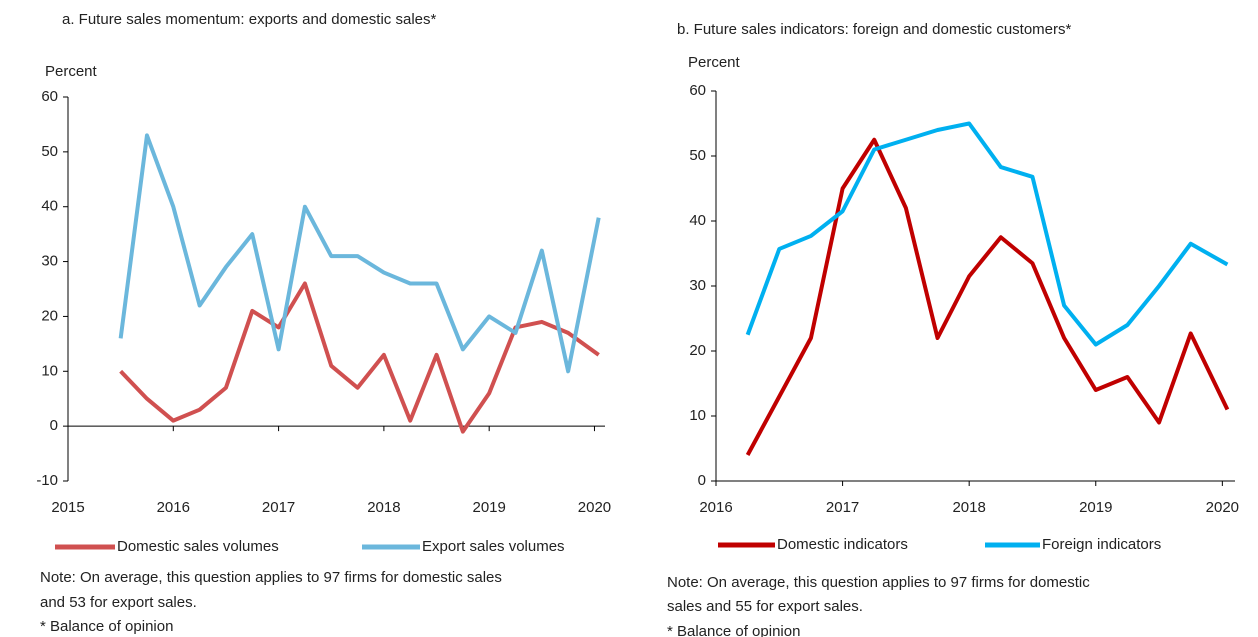  What do you see at coordinates (67, 507) in the screenshot?
I see `x-tick-label: 2015` at bounding box center [67, 507].